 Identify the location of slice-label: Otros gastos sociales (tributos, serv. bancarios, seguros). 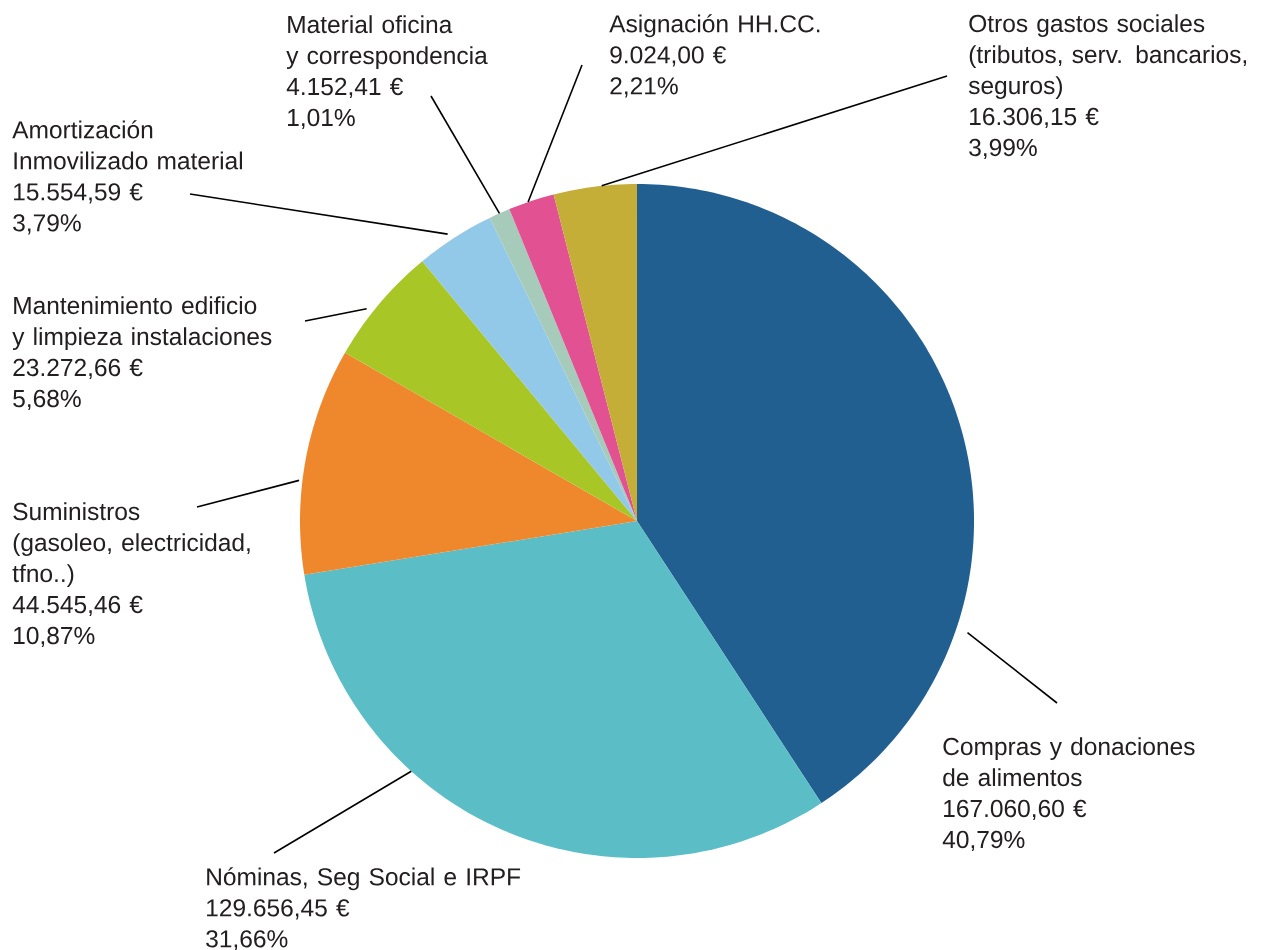
(1107, 57).